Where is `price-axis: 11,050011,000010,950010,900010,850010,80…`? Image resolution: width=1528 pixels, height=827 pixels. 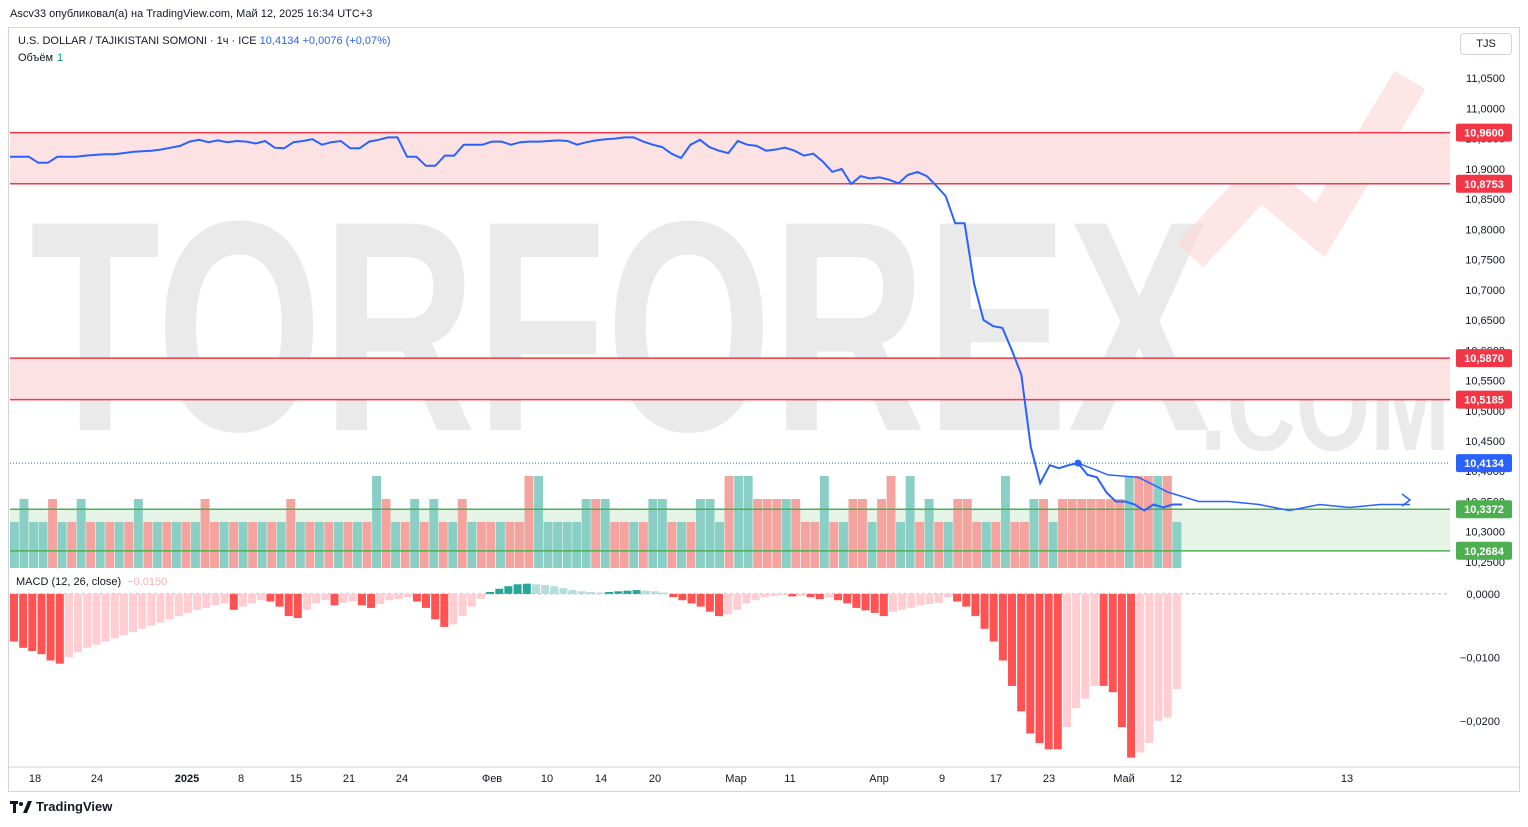 price-axis: 11,050011,000010,950010,900010,850010,80… is located at coordinates (1485, 321).